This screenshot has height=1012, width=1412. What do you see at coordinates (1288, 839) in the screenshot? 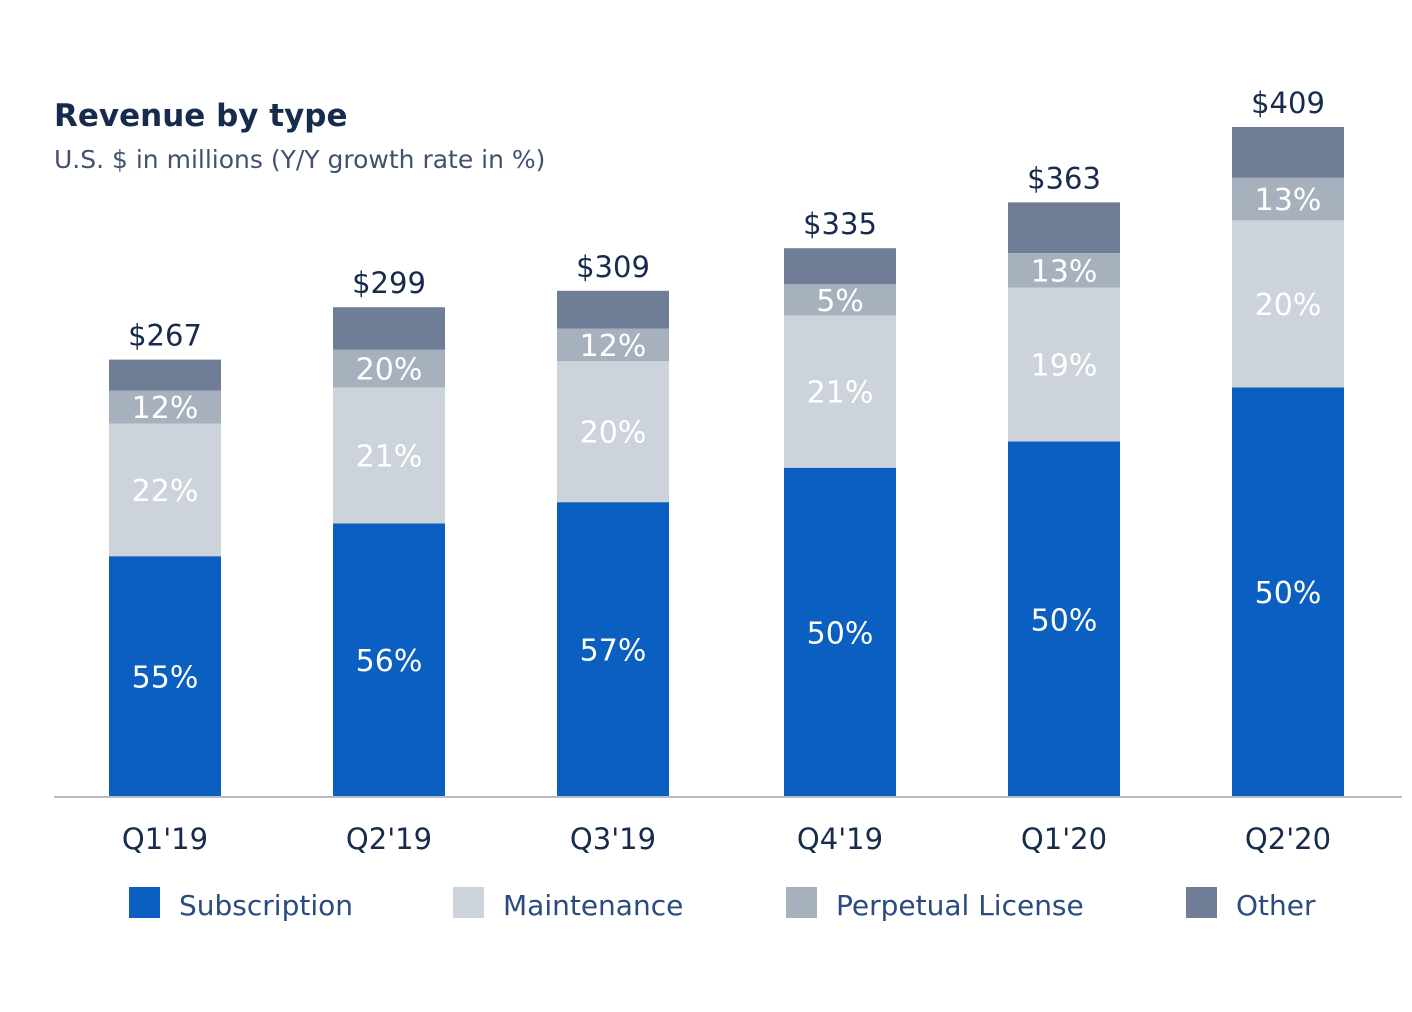
I see `x-tick-label: Q2'20` at bounding box center [1288, 839].